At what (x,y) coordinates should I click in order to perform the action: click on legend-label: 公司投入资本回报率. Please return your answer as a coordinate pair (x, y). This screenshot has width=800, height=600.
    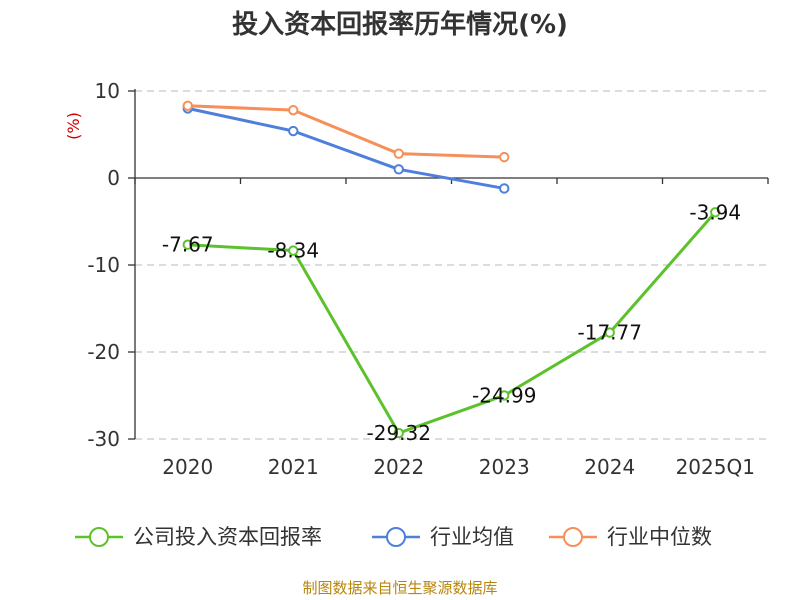
    Looking at the image, I should click on (227, 537).